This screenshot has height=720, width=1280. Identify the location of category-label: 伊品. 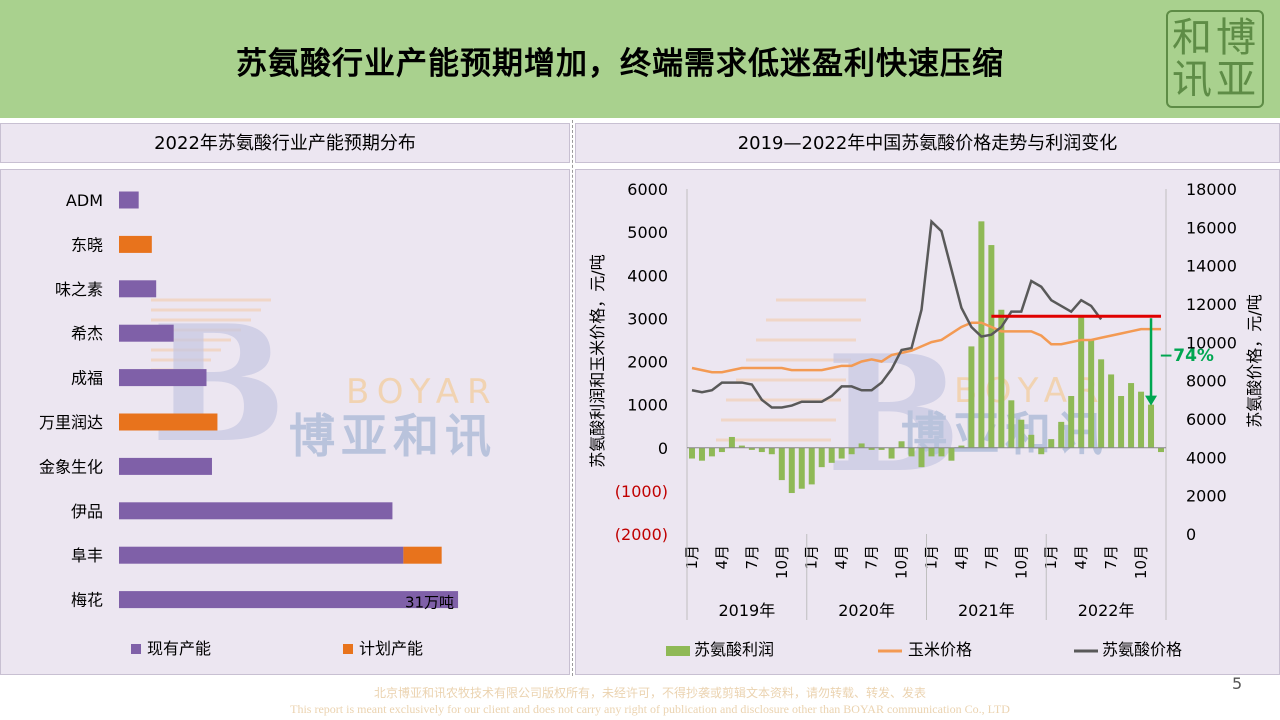
(87, 511).